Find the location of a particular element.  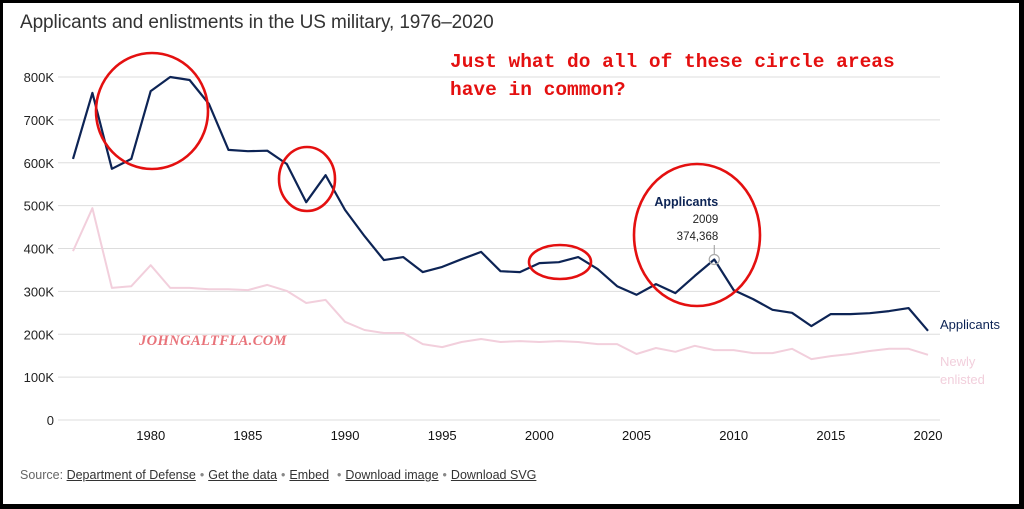

x-axis-ticks: 1980 1985 1990 1995 2000 2005 2010 2015 2020 is located at coordinates (539, 435).